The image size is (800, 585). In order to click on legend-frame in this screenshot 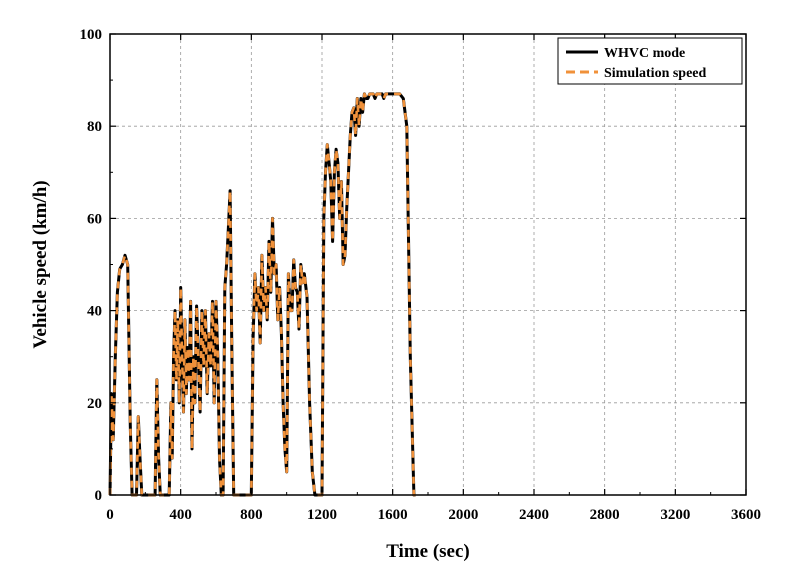, I will do `click(650, 61)`.